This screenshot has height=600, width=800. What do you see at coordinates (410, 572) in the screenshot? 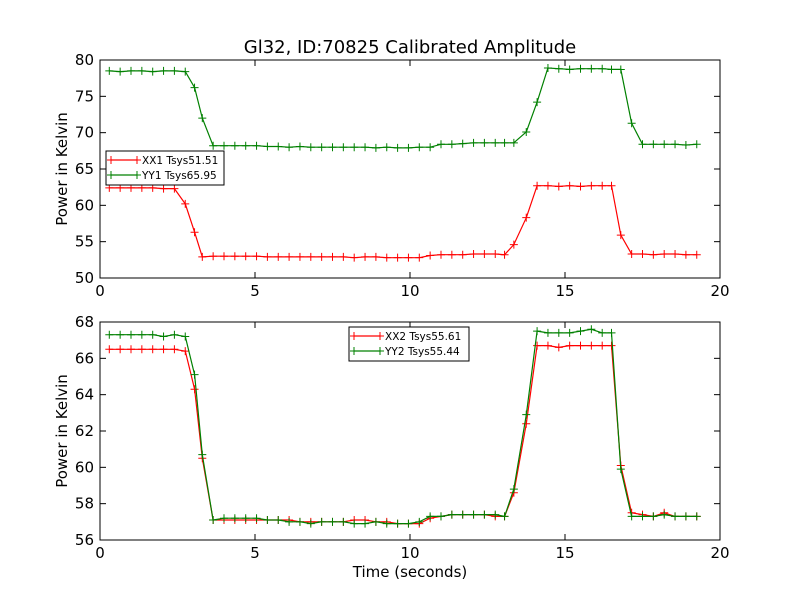
I see `x-axis-label: Time (seconds)` at bounding box center [410, 572].